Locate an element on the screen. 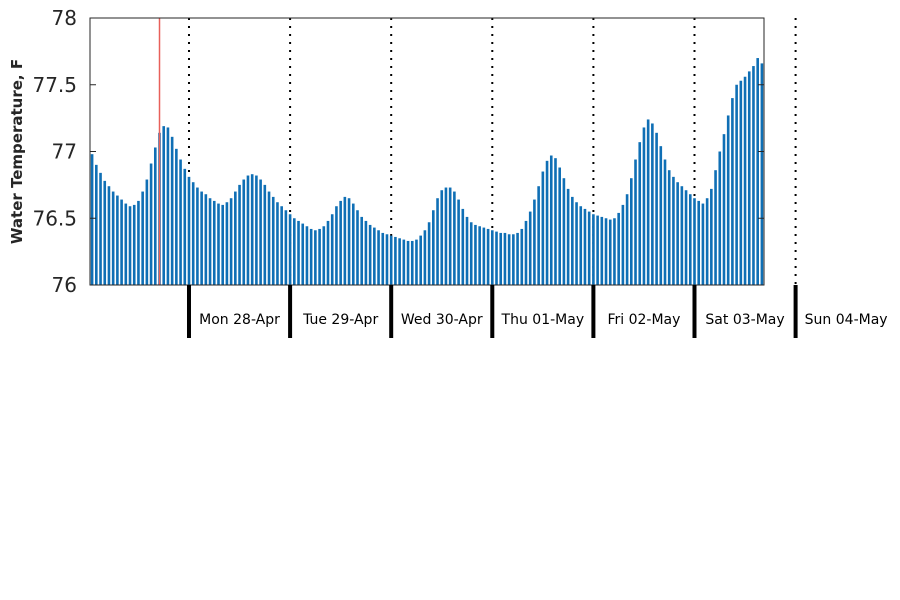 The width and height of the screenshot is (900, 600). y-tick-label: 78 is located at coordinates (64, 18).